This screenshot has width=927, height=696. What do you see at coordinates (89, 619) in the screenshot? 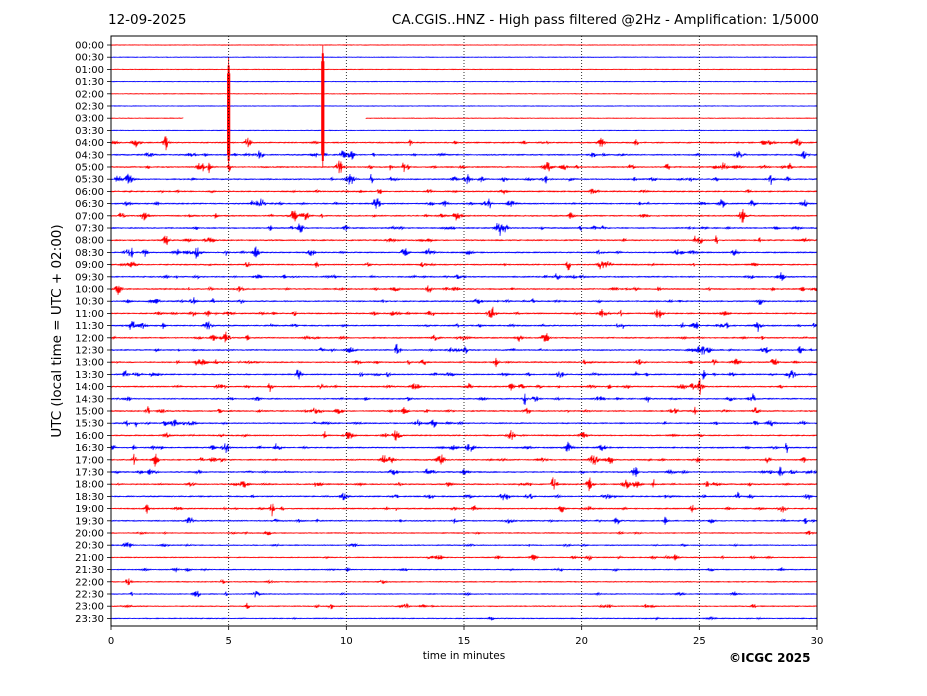
I see `y-tick-label: 23:30` at bounding box center [89, 619].